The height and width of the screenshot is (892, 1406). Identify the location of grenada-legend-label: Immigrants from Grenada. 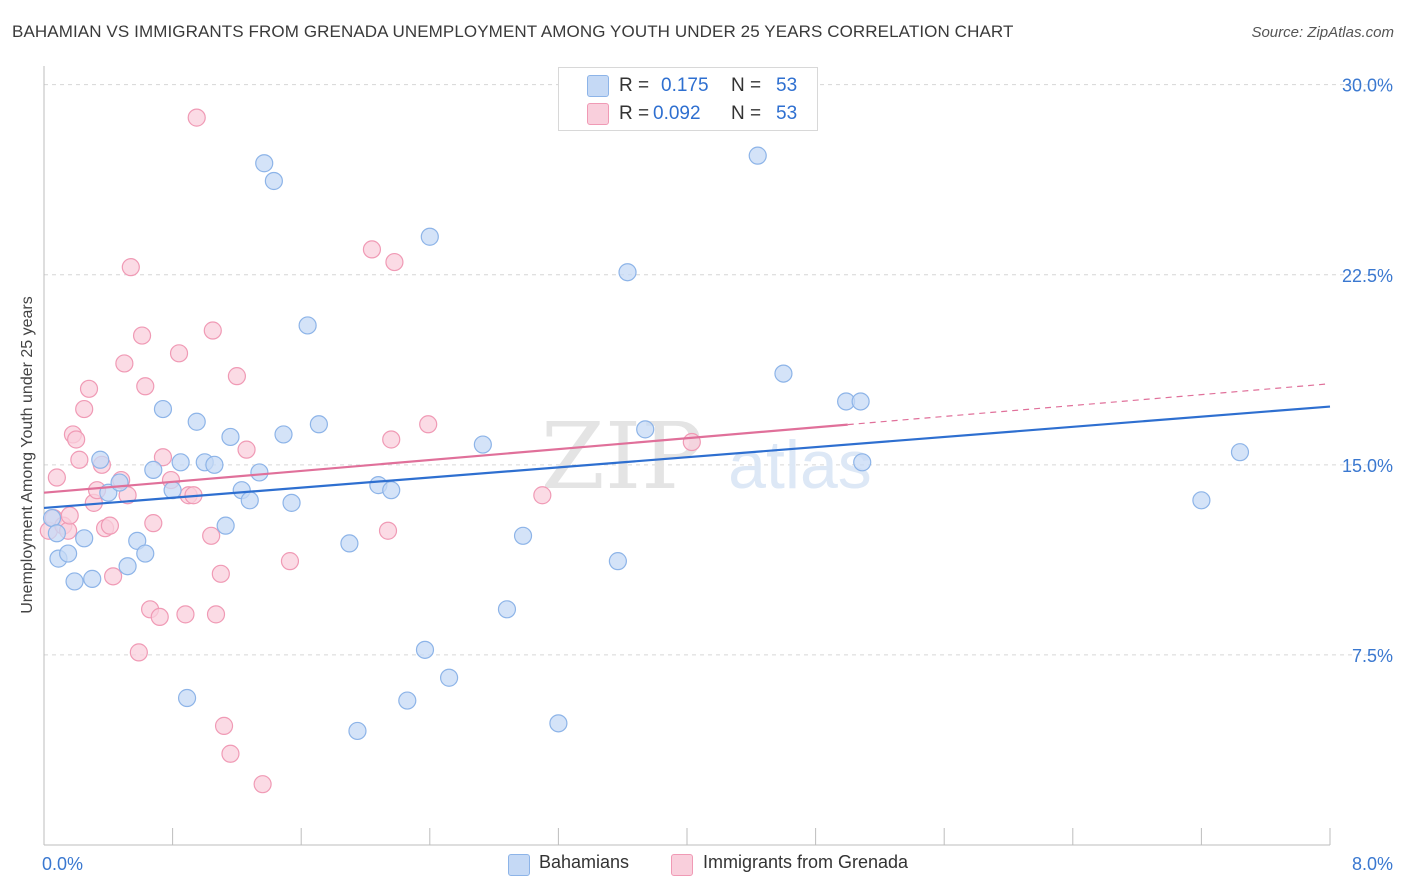
(806, 862).